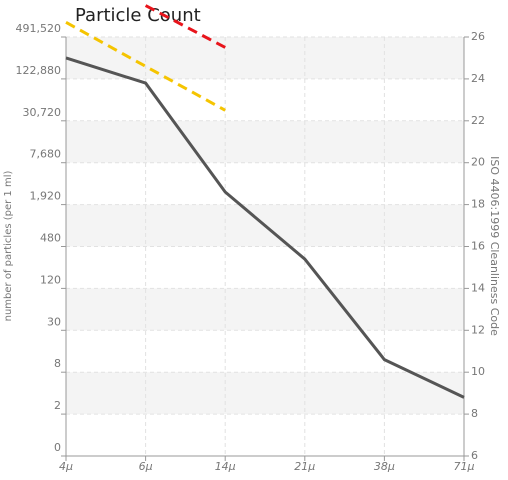  What do you see at coordinates (57, 405) in the screenshot?
I see `y-tick-label: 2` at bounding box center [57, 405].